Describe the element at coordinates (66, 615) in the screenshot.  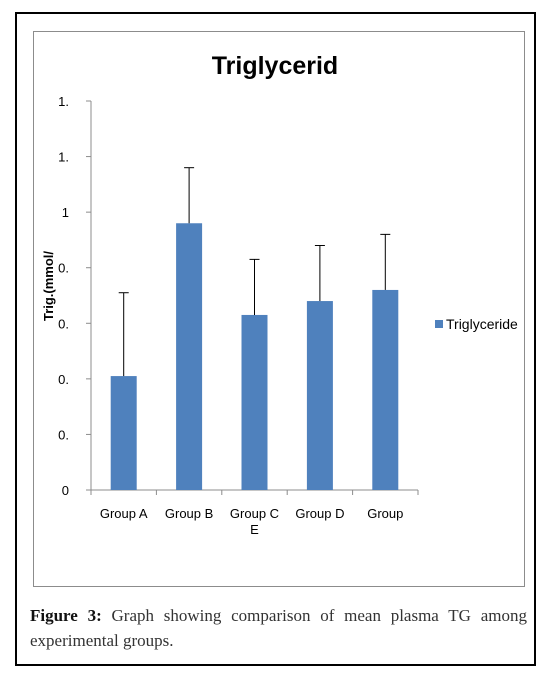
I see `caption-label: Figure 3:` at that location.